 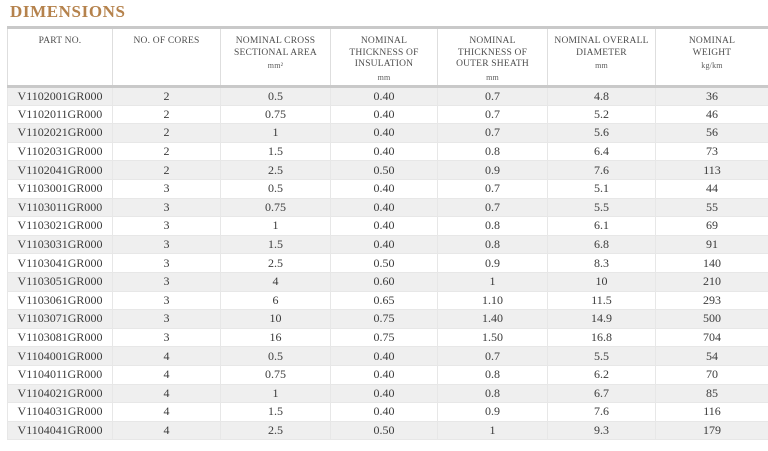 What do you see at coordinates (711, 188) in the screenshot?
I see `weight-cell: 44` at bounding box center [711, 188].